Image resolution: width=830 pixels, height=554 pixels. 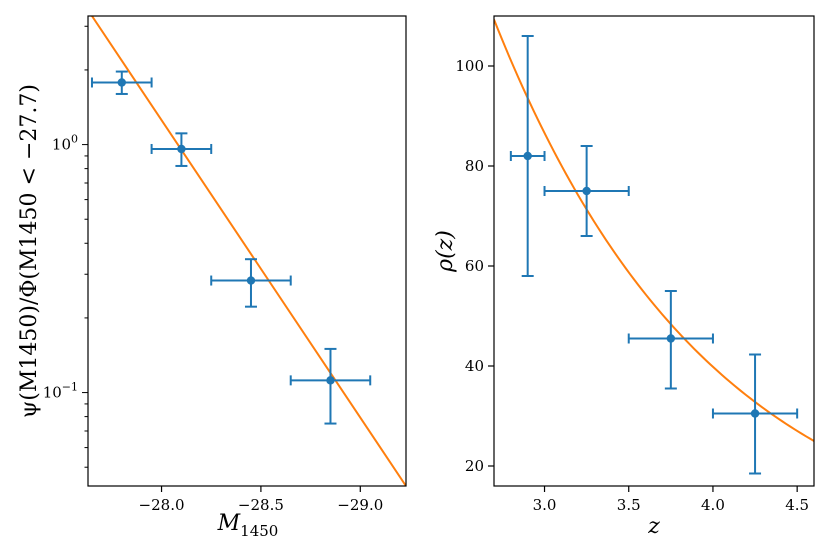 I want to click on right-x-tick-label: 4.5, so click(x=797, y=505).